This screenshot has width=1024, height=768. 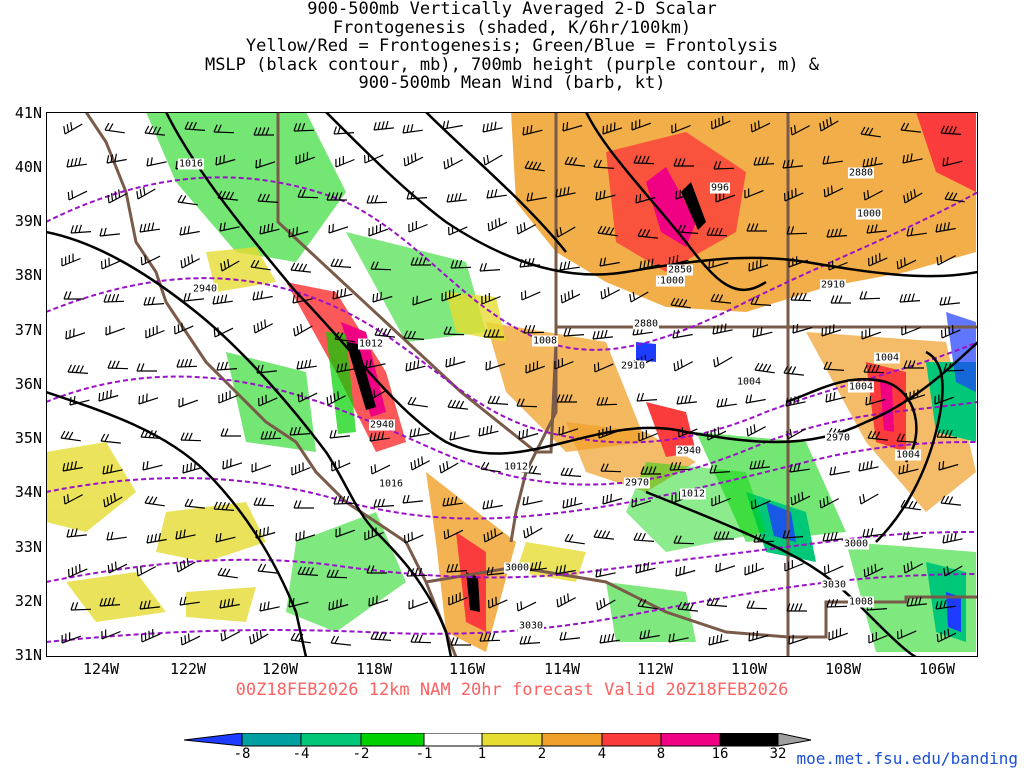 I want to click on lon-label: 120W, so click(x=280, y=669).